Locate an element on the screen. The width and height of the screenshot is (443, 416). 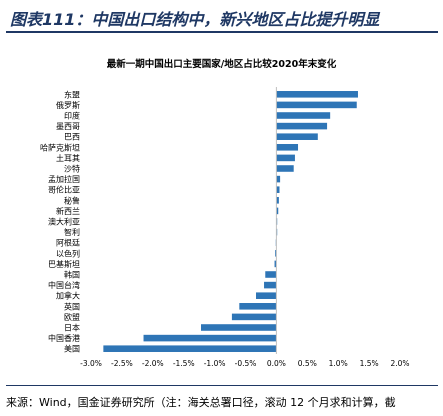
category-label: 澳大利亚 is located at coordinates (64, 222).